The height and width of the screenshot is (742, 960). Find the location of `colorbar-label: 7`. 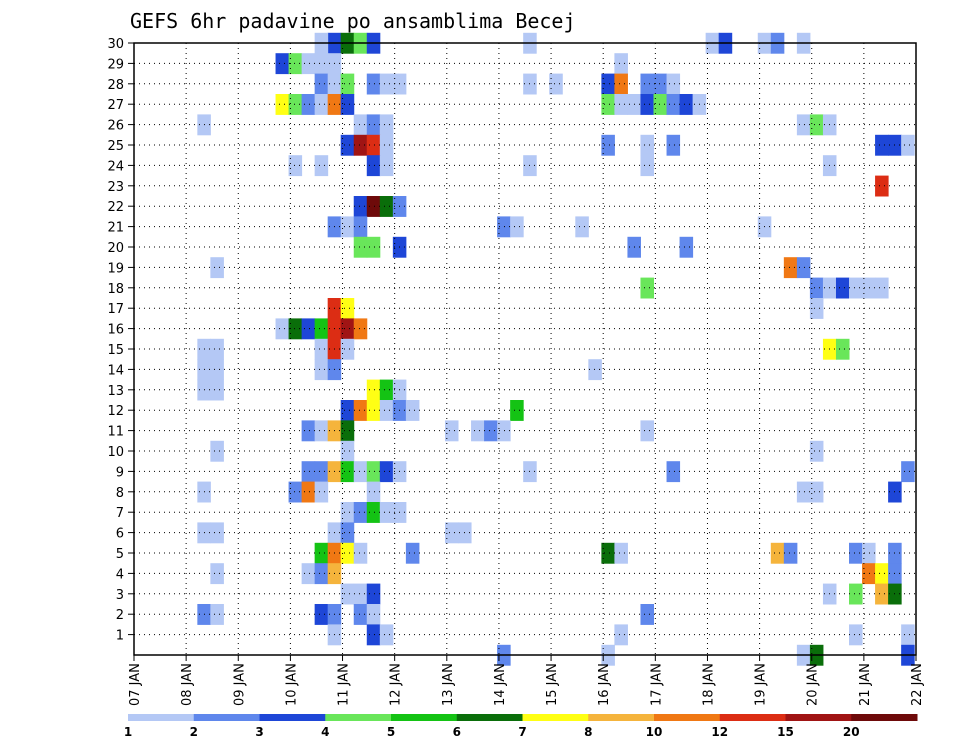

colorbar-label: 7 is located at coordinates (522, 732).